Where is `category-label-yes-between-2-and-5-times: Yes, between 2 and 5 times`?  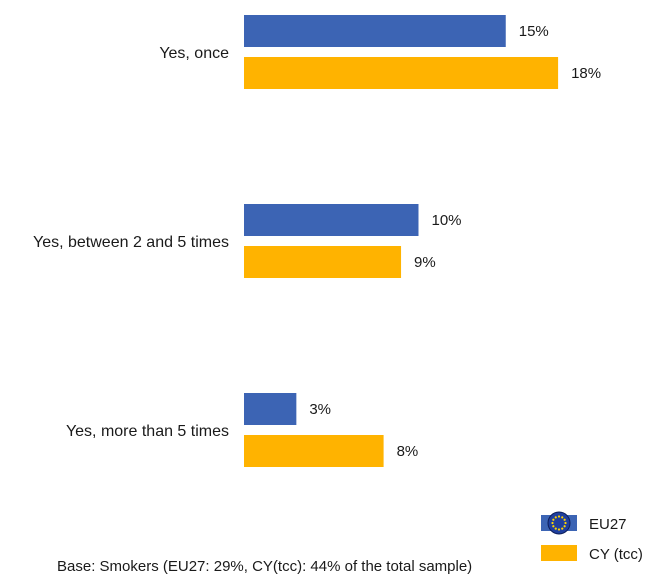
category-label-yes-between-2-and-5-times: Yes, between 2 and 5 times is located at coordinates (131, 242).